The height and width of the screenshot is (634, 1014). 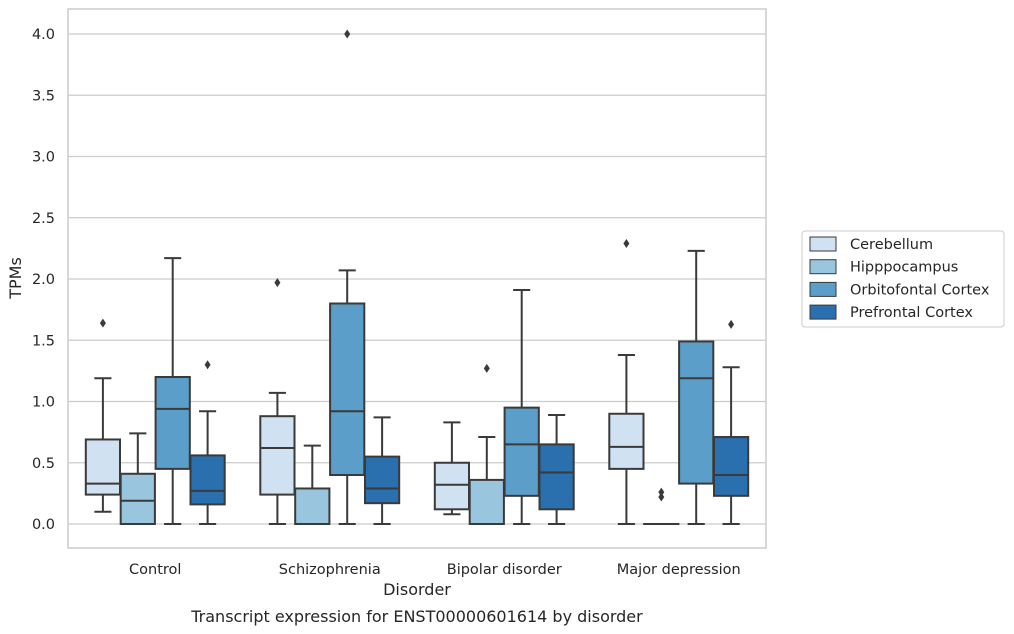 What do you see at coordinates (43, 341) in the screenshot?
I see `y-tick-label: 1.5` at bounding box center [43, 341].